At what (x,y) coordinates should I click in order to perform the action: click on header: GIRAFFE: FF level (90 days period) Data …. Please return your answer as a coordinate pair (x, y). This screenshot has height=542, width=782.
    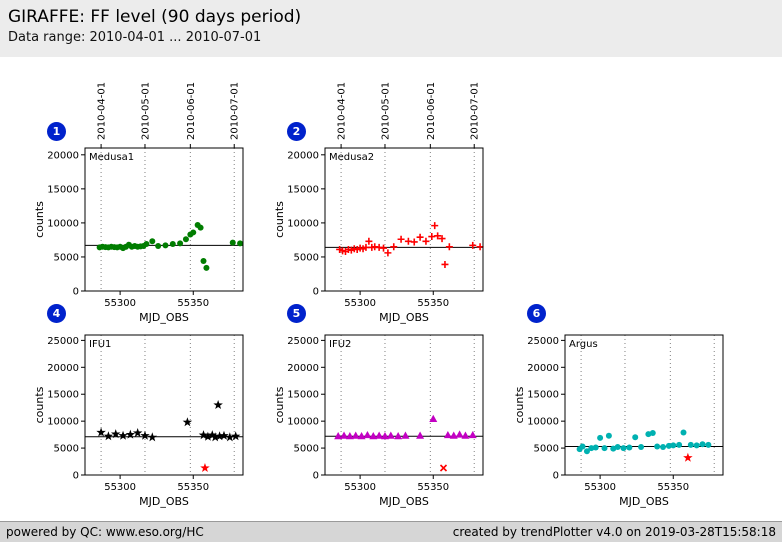
    Looking at the image, I should click on (391, 28).